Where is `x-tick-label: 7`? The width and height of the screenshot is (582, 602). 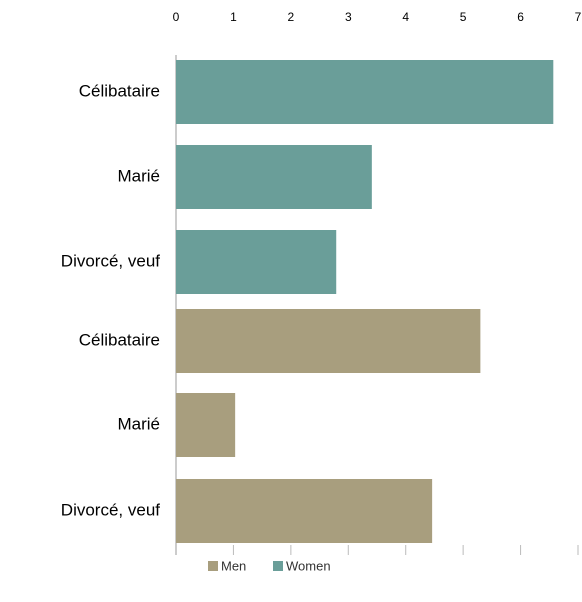 x-tick-label: 7 is located at coordinates (578, 17).